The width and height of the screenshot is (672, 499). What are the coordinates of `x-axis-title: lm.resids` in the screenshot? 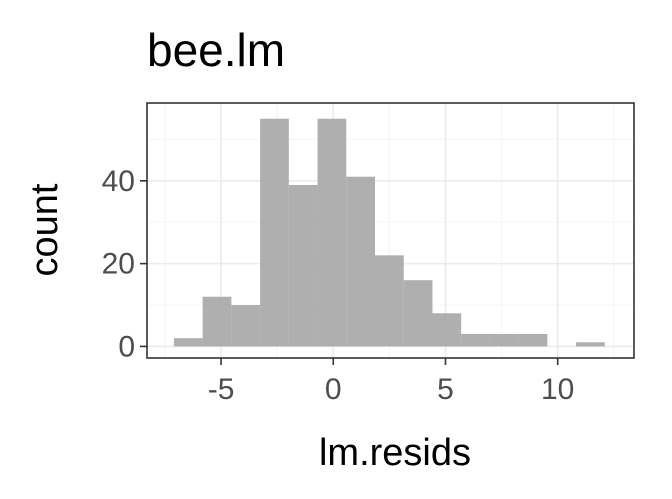 It's located at (395, 453).